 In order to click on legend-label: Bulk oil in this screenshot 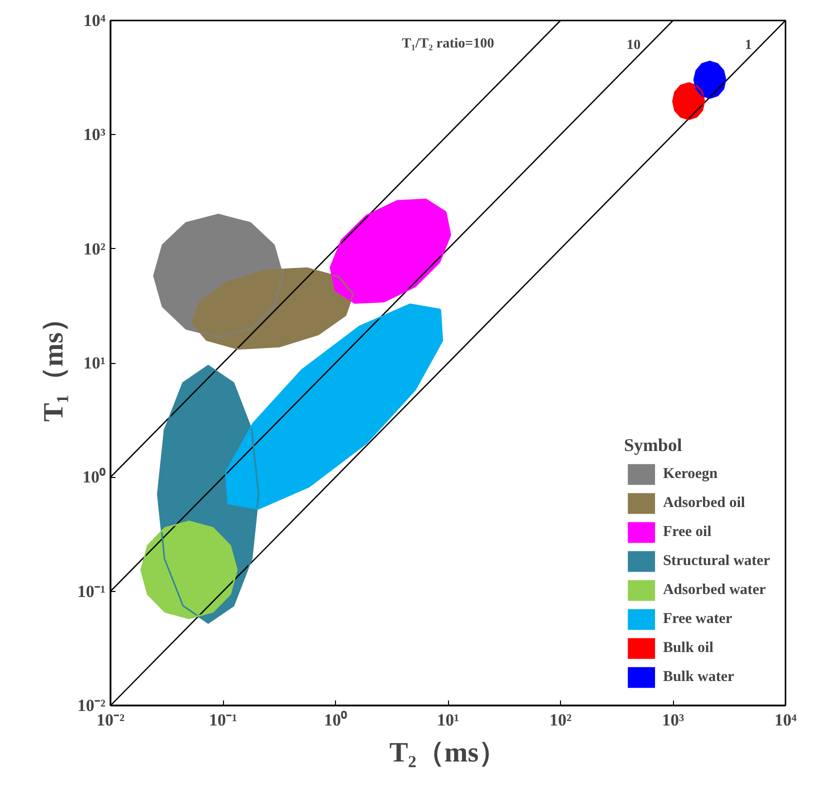, I will do `click(688, 648)`.